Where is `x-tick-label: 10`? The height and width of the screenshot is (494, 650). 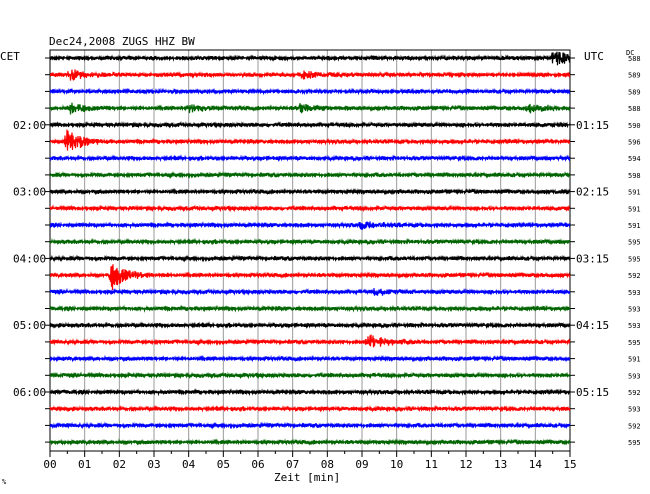 x-tick-label: 10 is located at coordinates (396, 464).